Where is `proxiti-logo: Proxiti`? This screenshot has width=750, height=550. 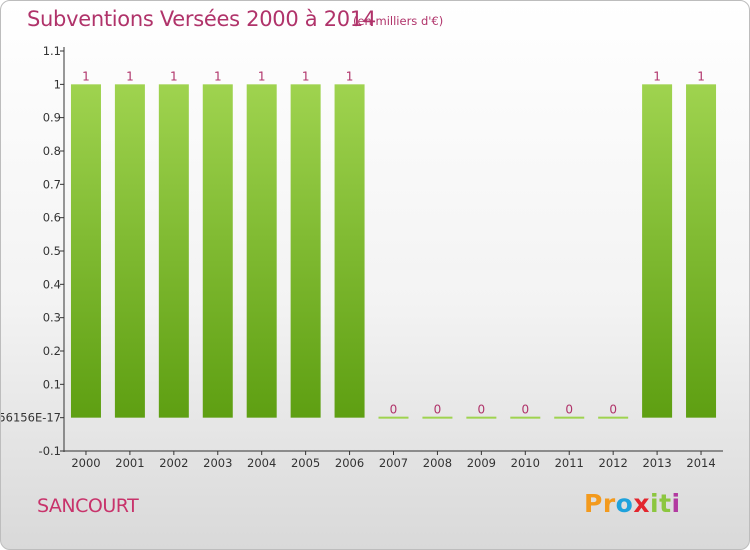
proxiti-logo: Proxiti is located at coordinates (632, 503).